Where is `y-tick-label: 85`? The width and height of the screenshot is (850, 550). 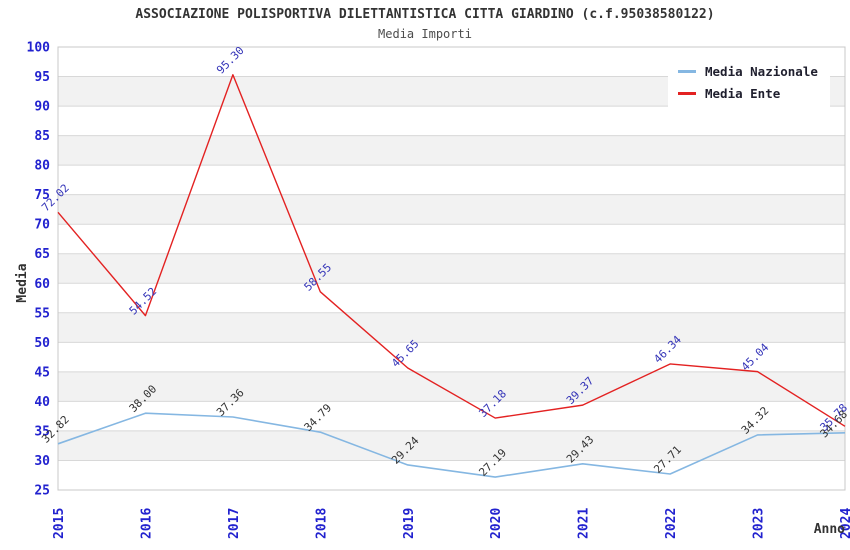 y-tick-label: 85 is located at coordinates (42, 136).